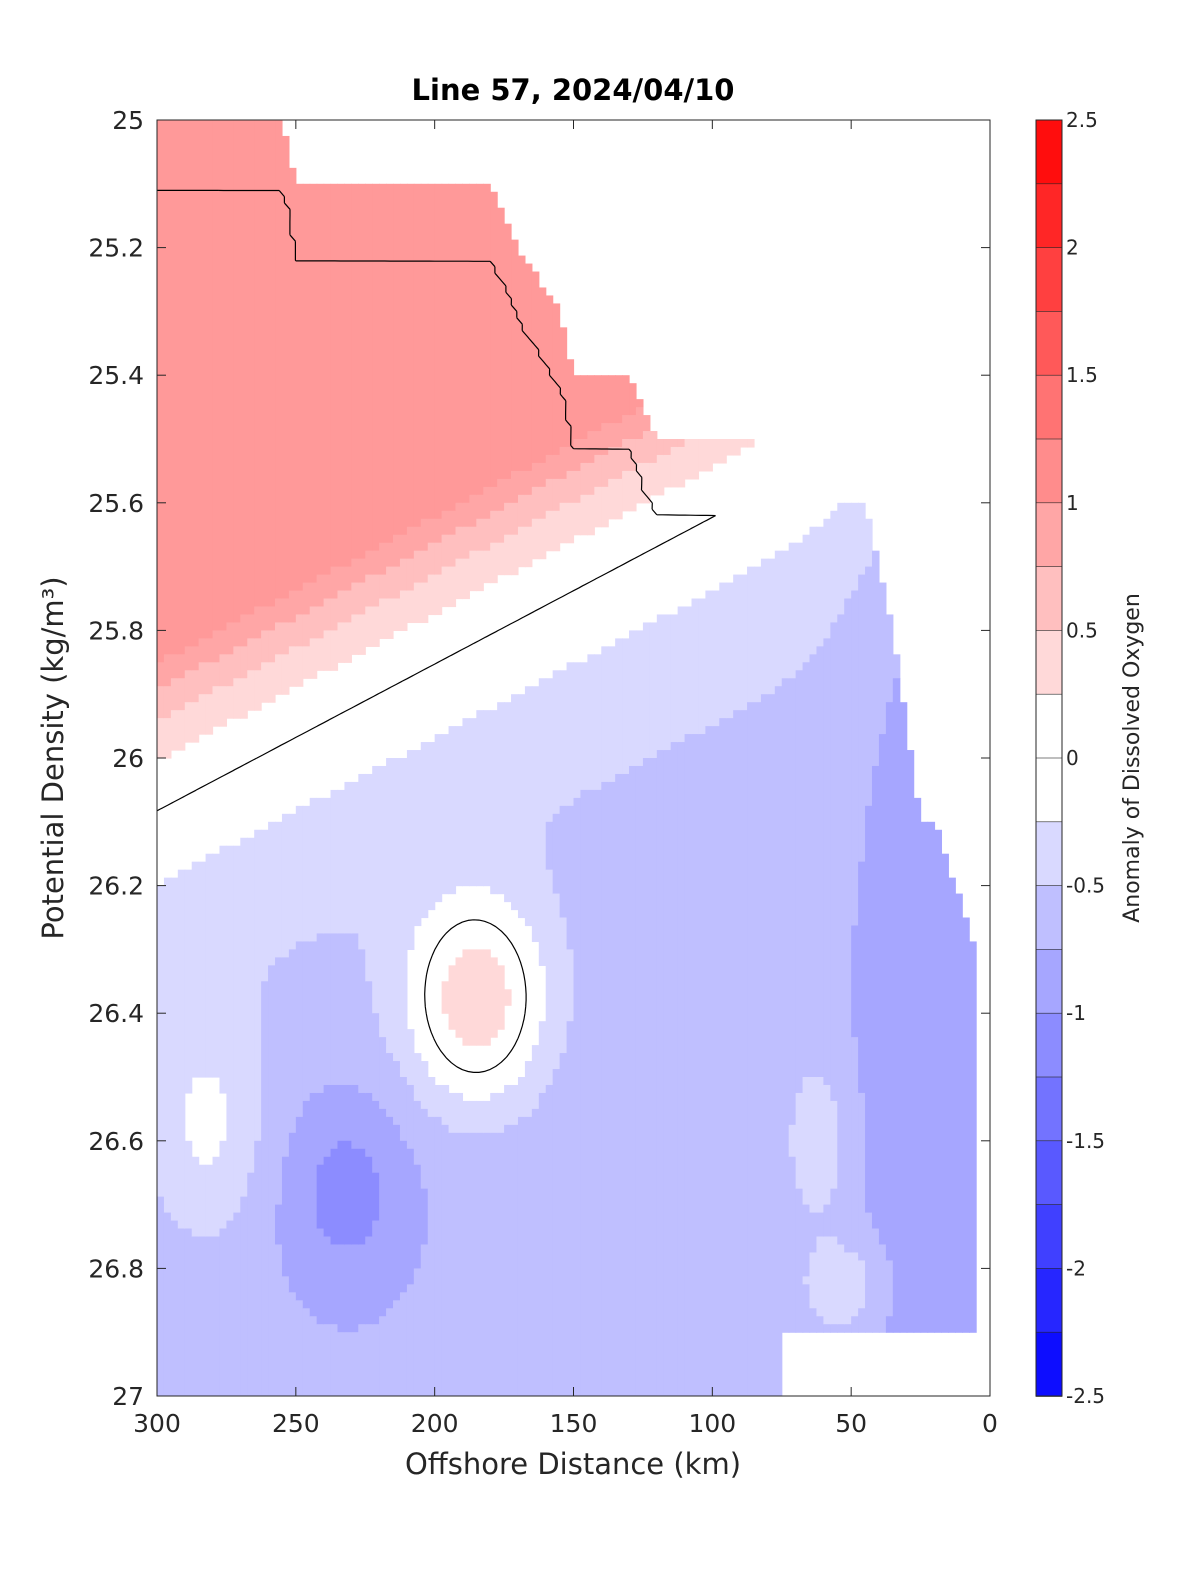 The height and width of the screenshot is (1575, 1200). I want to click on x-tick-label: 250, so click(296, 1423).